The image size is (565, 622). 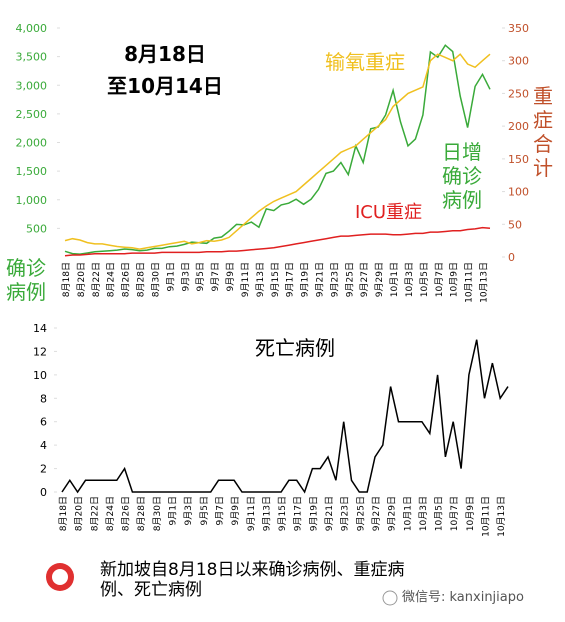 What do you see at coordinates (32, 57) in the screenshot?
I see `y-tick-label: 3,500` at bounding box center [32, 57].